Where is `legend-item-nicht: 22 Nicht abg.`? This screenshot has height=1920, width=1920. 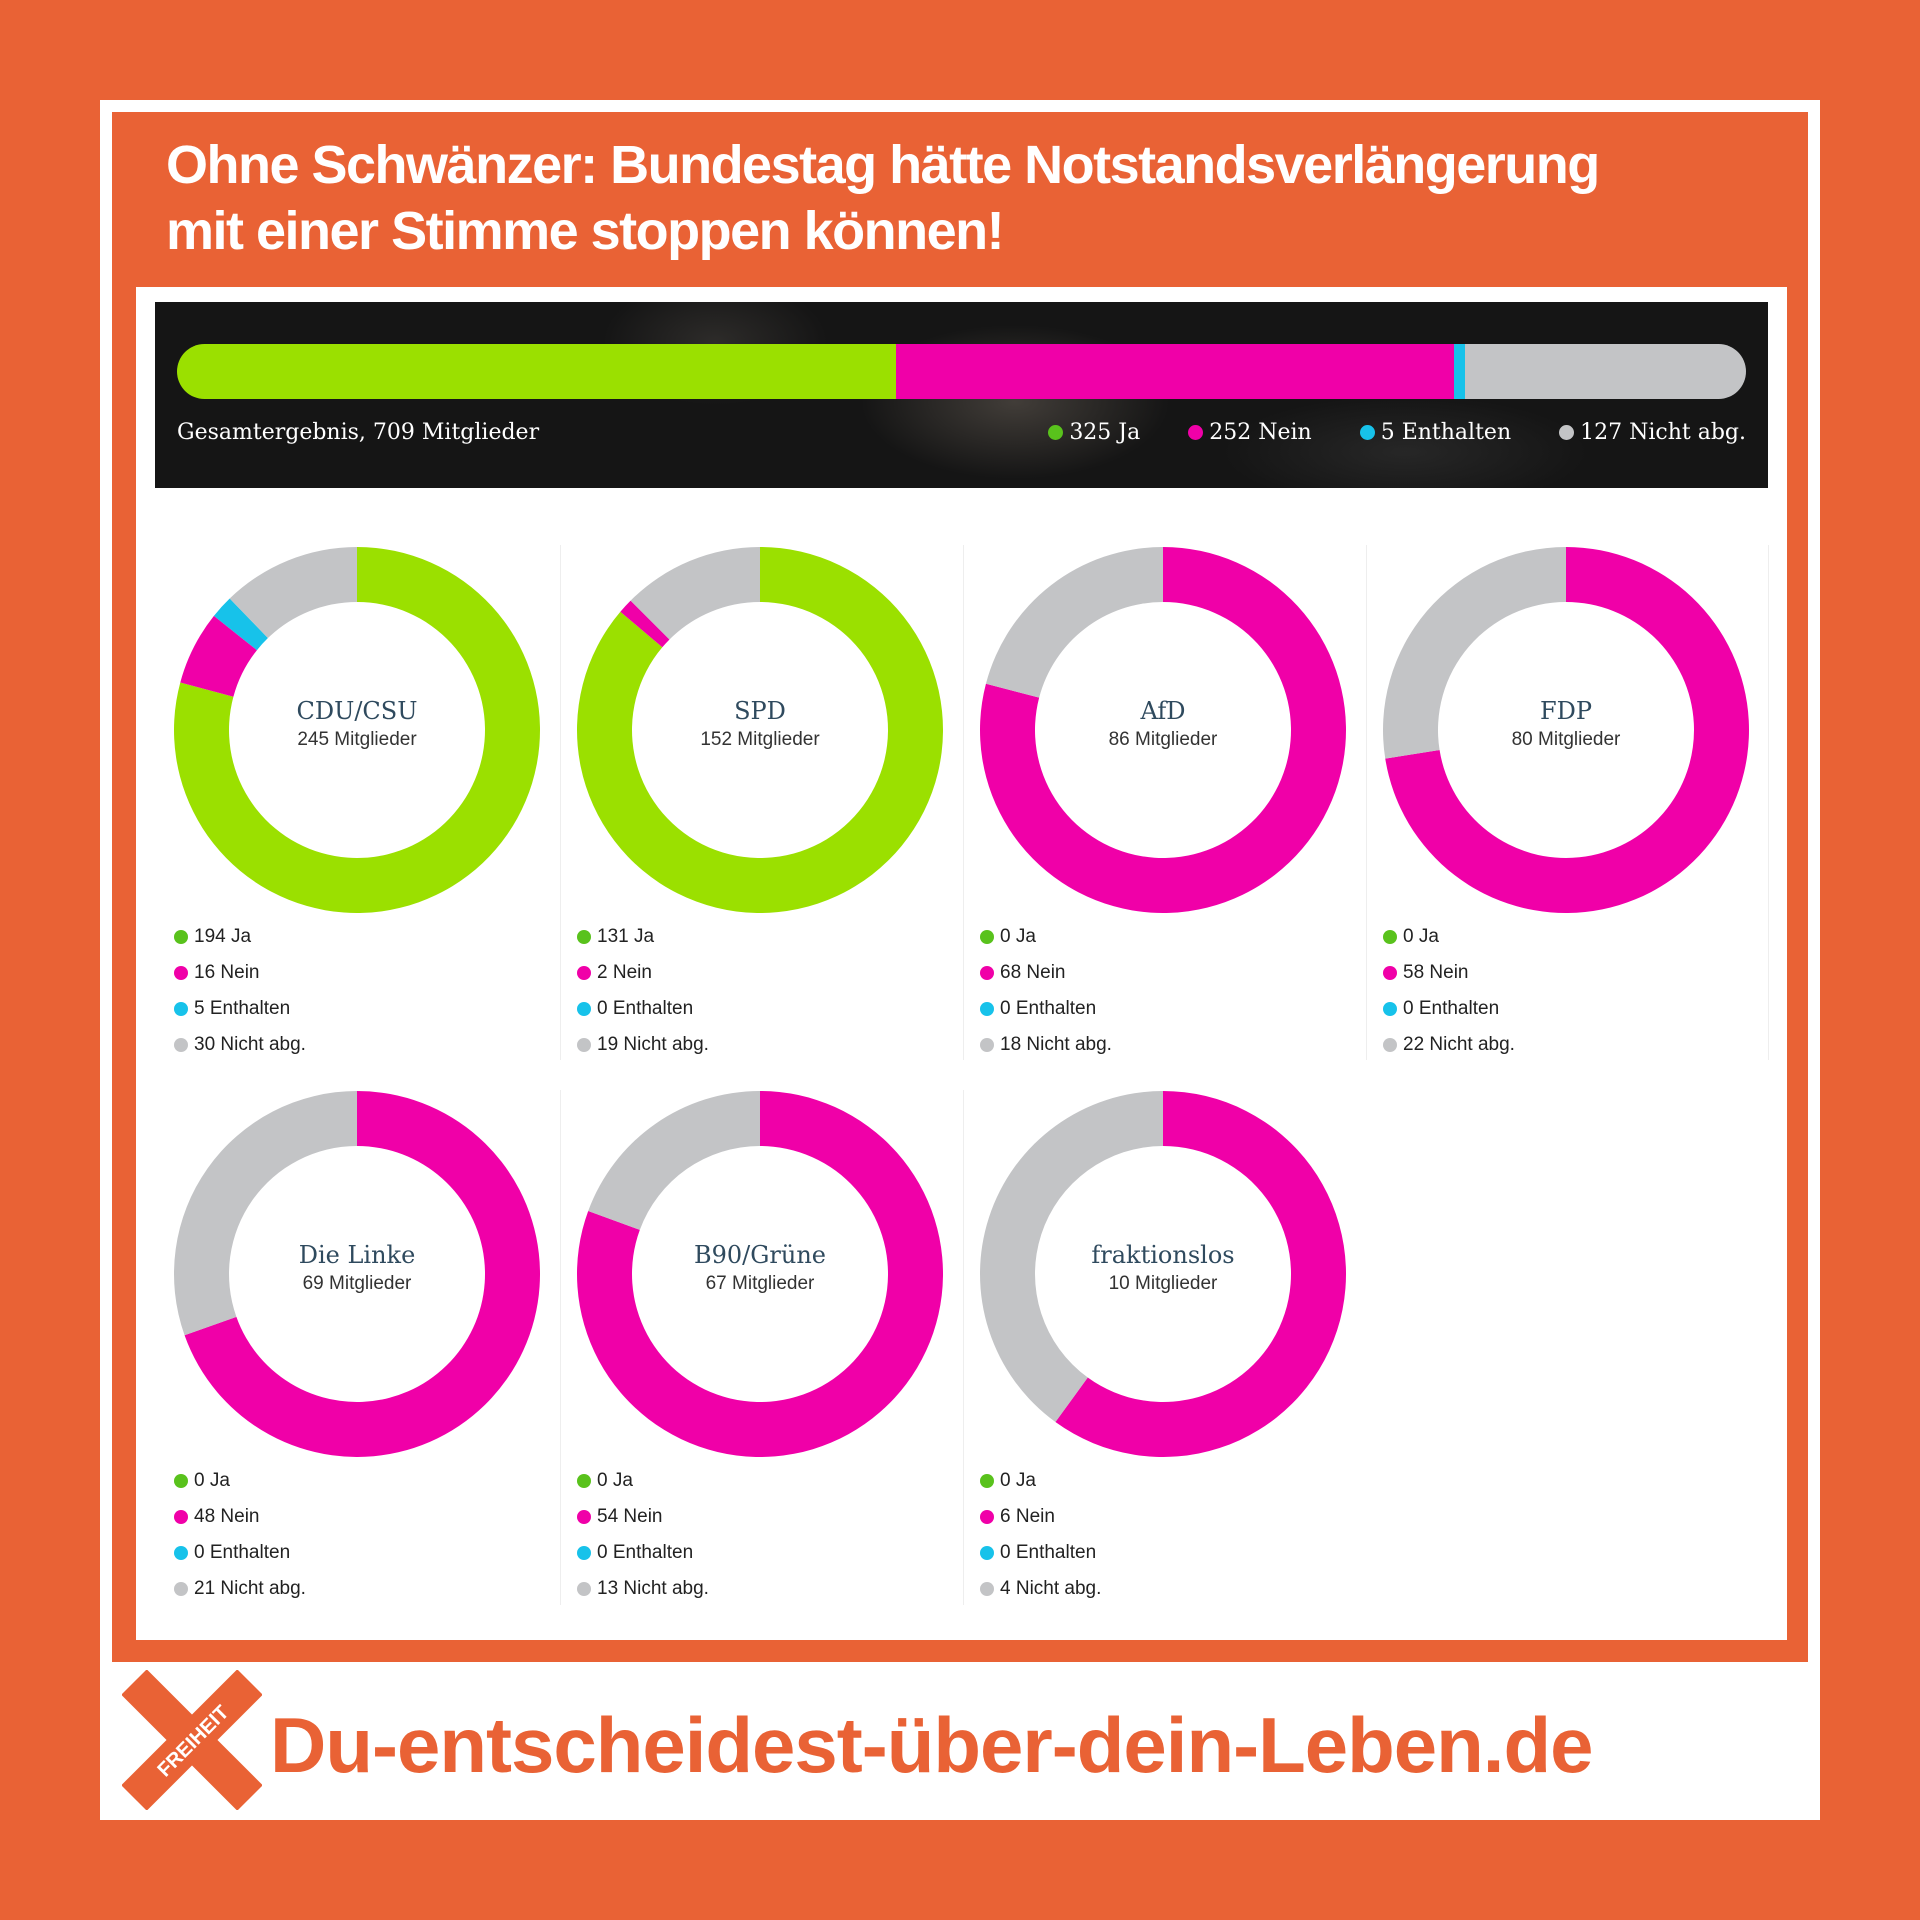
legend-item-nicht: 22 Nicht abg. is located at coordinates (1449, 1045).